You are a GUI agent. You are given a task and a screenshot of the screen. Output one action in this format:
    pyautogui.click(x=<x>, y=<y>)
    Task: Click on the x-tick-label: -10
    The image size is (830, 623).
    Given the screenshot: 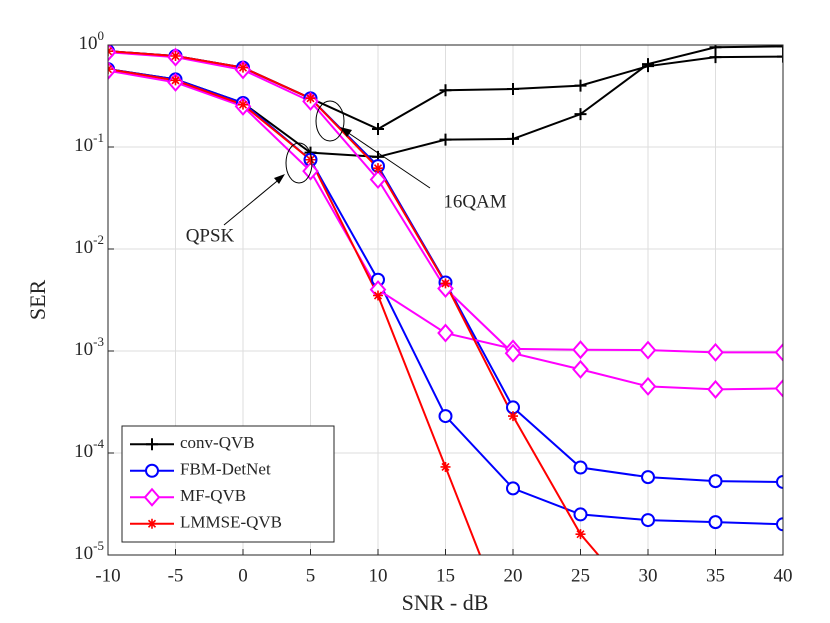 What is the action you would take?
    pyautogui.click(x=107, y=575)
    